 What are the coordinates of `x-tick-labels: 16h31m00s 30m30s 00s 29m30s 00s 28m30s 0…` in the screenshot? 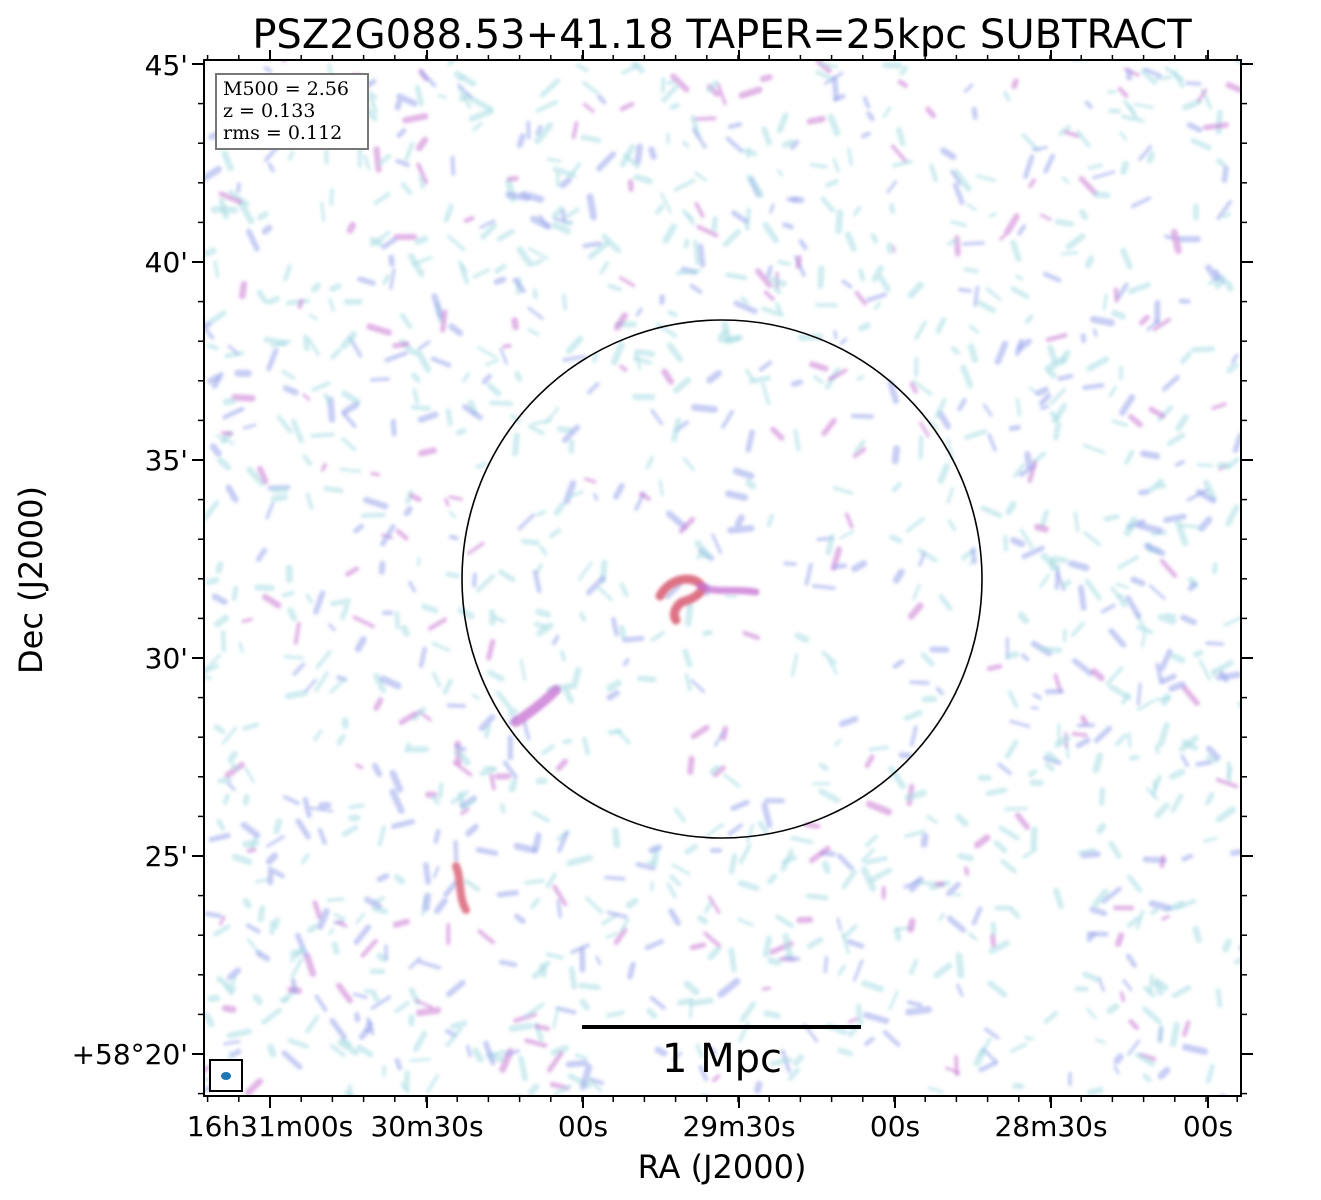 It's located at (710, 1126).